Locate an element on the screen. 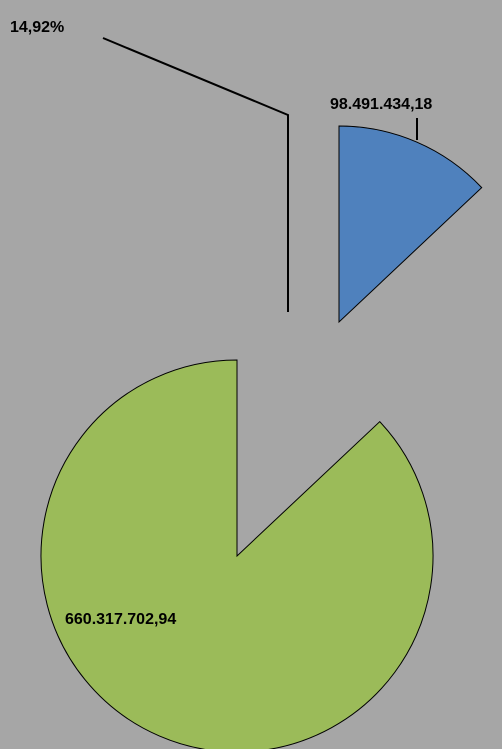 This screenshot has height=749, width=502. data-label: 98.491.434,18 is located at coordinates (381, 104).